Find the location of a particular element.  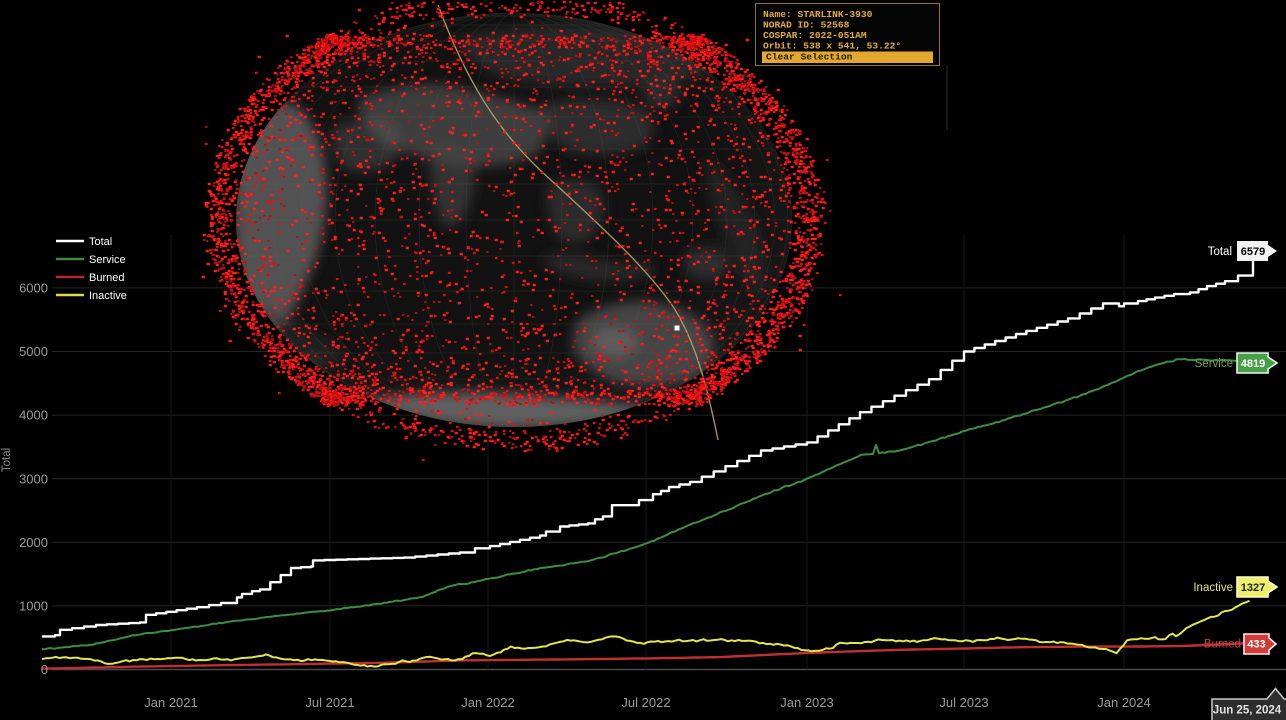

svg-text: 4819 is located at coordinates (1253, 364).